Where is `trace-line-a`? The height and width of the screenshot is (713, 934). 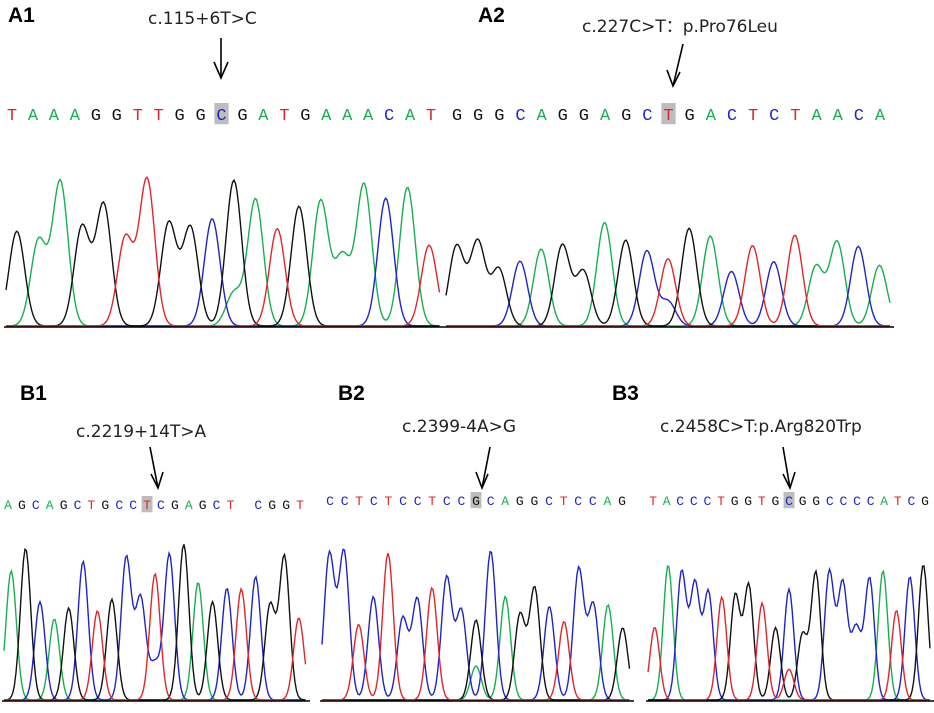 trace-line-a is located at coordinates (223, 252).